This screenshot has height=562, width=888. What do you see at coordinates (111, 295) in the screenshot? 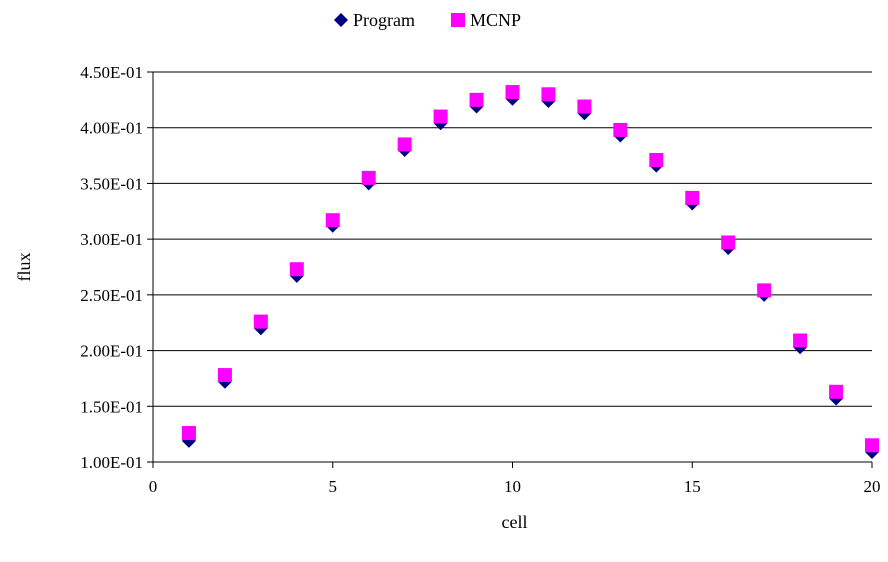
I see `y-tick-label: 2.50E-01` at bounding box center [111, 295].